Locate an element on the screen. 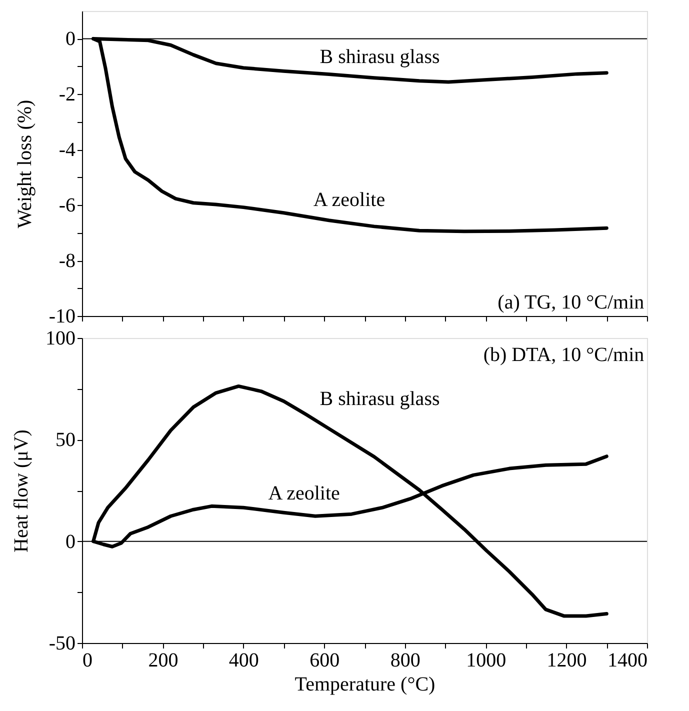  x-tick-label: 1200 is located at coordinates (566, 661).